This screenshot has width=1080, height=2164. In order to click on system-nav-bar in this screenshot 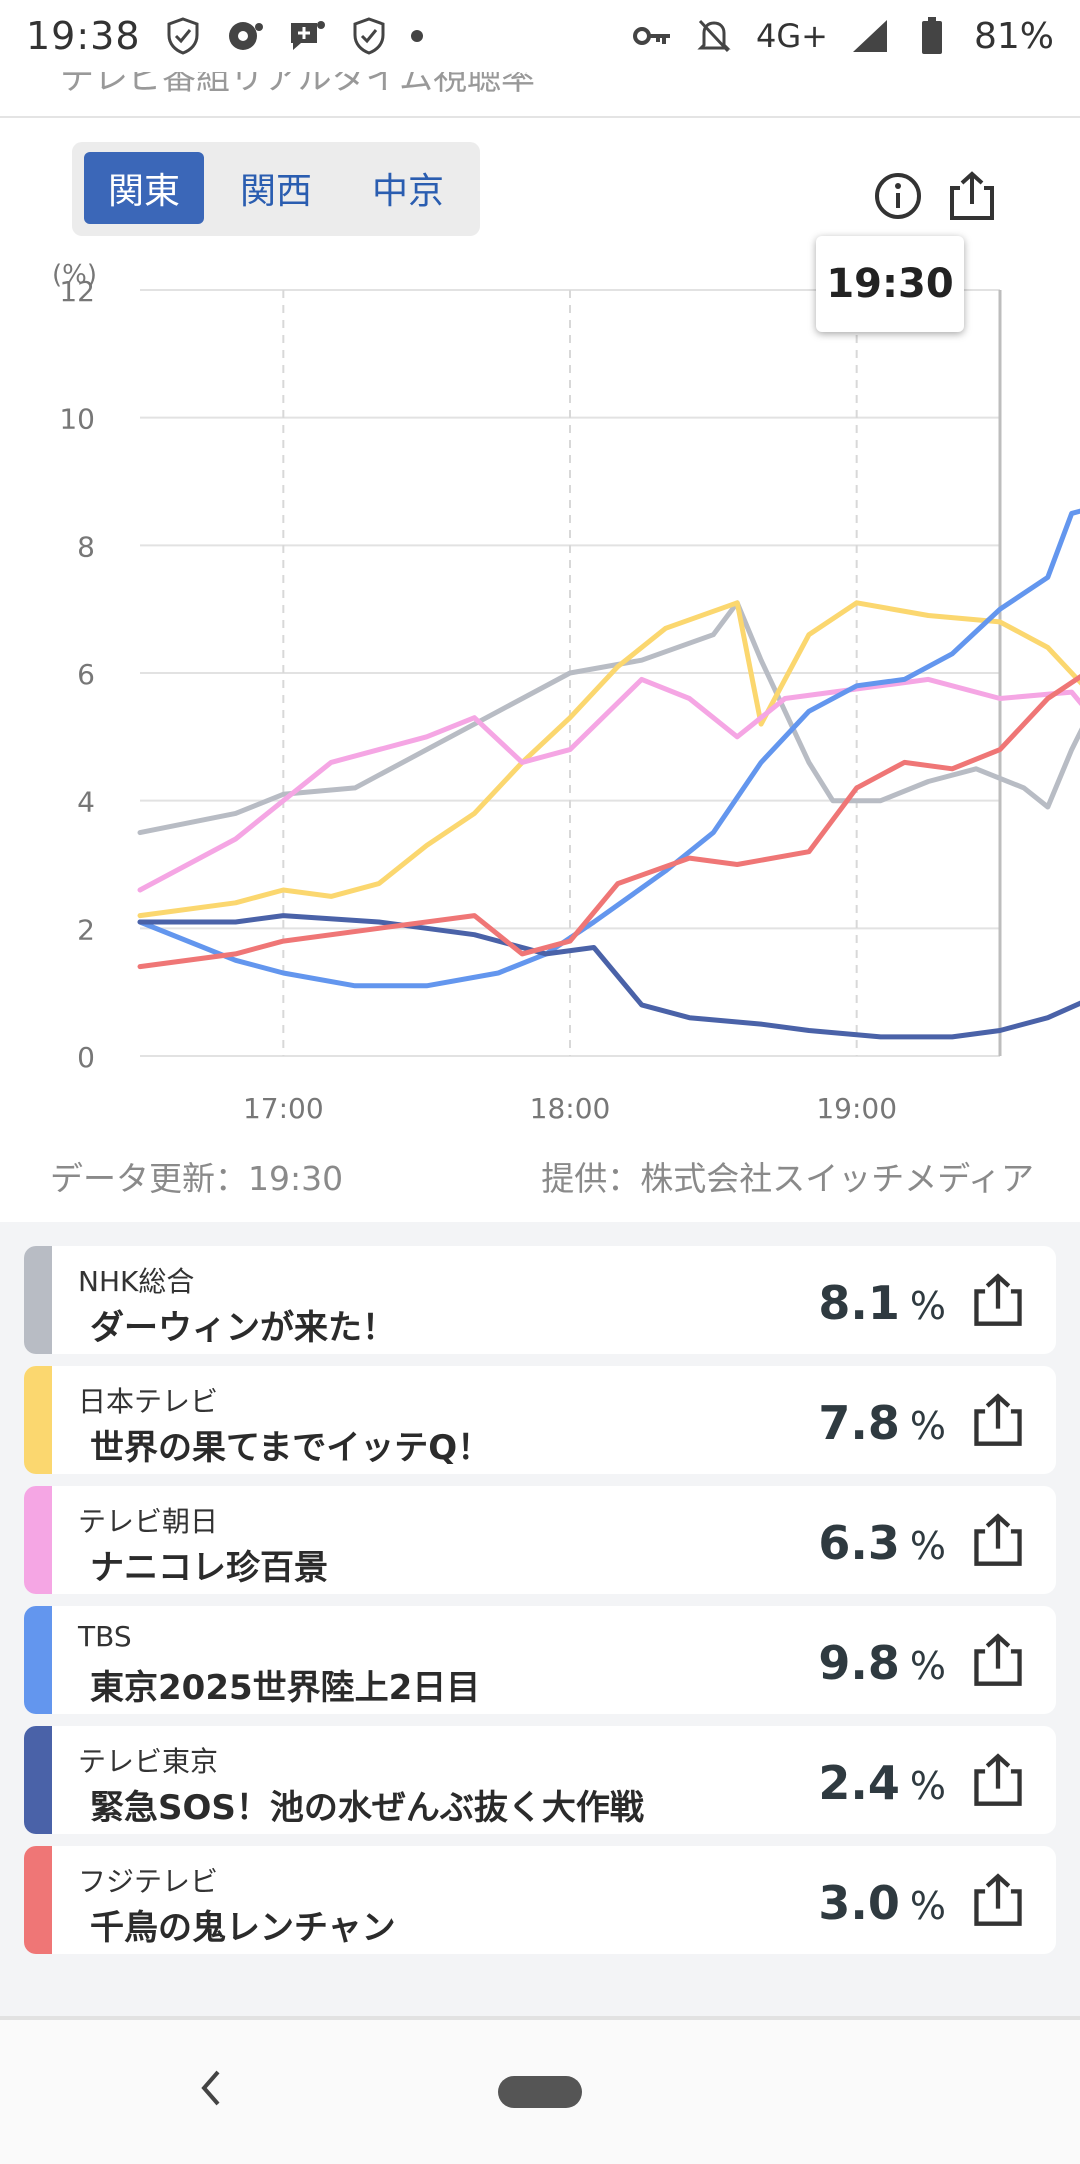, I will do `click(540, 2090)`.